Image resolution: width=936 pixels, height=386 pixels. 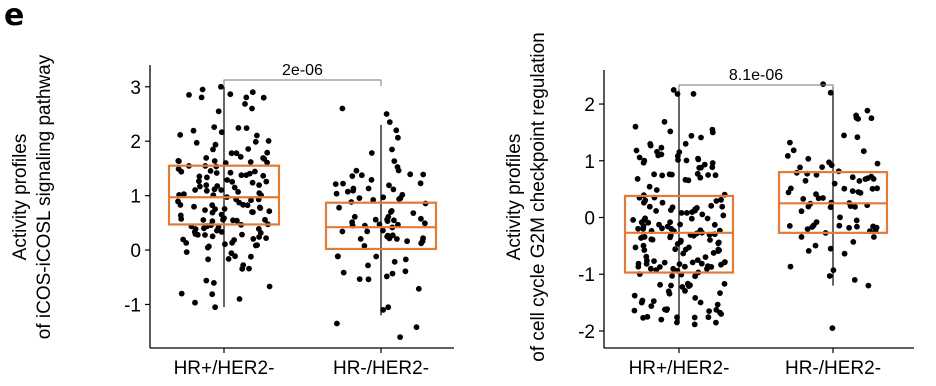 What do you see at coordinates (514, 197) in the screenshot?
I see `y-axis-label: Activity profiles` at bounding box center [514, 197].